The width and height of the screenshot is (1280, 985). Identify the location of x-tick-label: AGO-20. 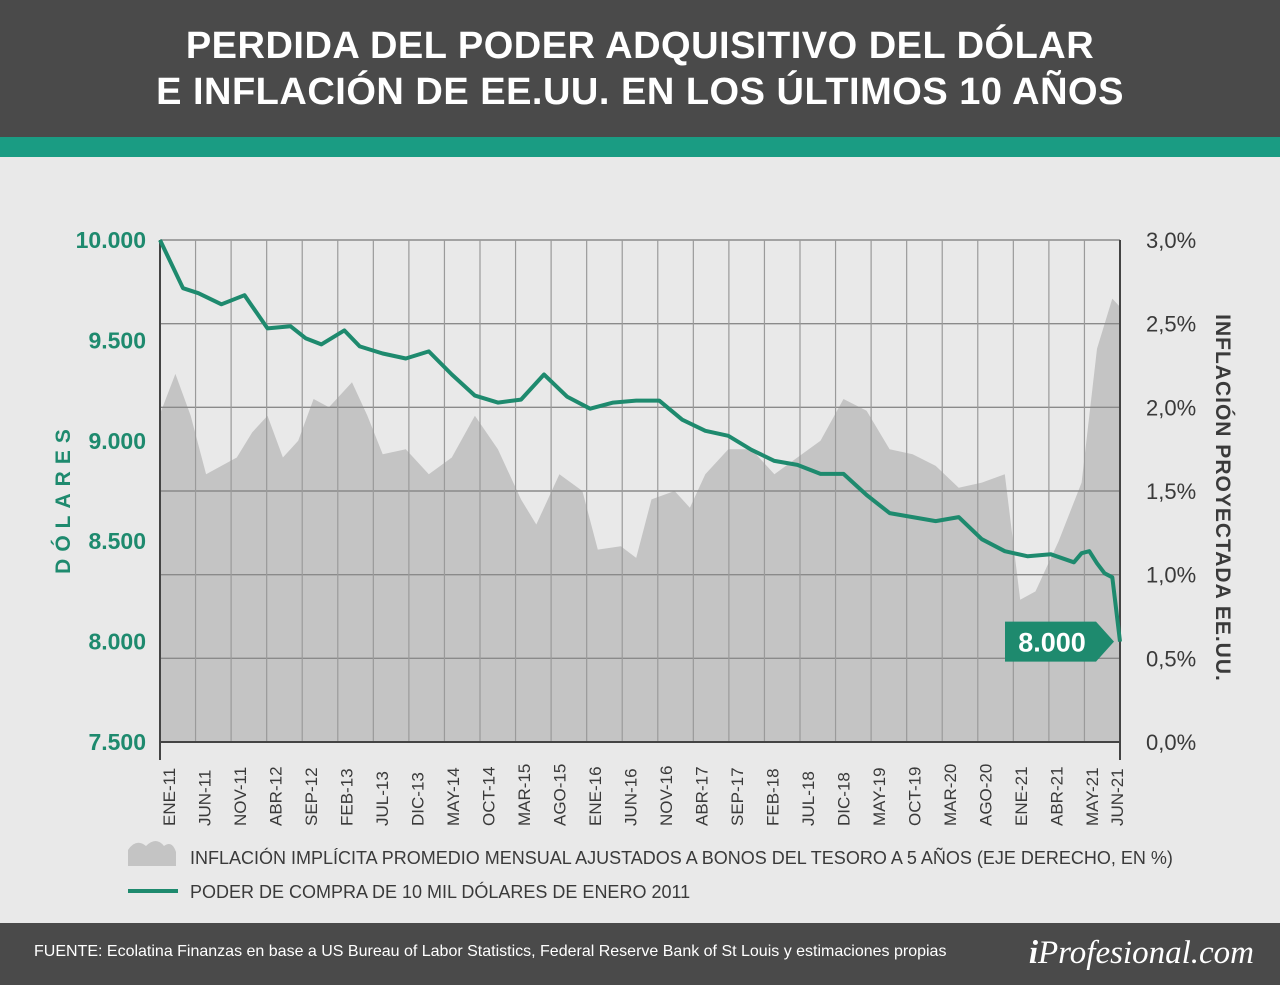
(986, 795).